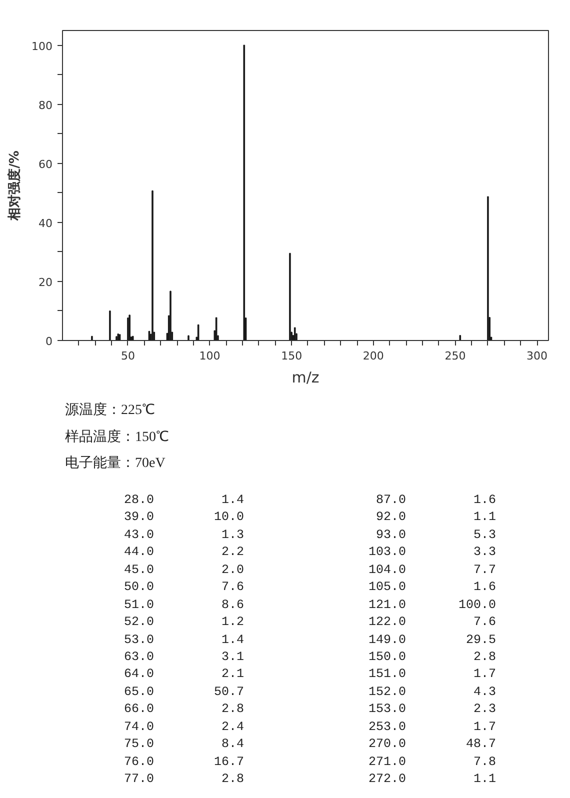 The image size is (570, 798). What do you see at coordinates (184, 692) in the screenshot?
I see `text: 65.0 50.7` at bounding box center [184, 692].